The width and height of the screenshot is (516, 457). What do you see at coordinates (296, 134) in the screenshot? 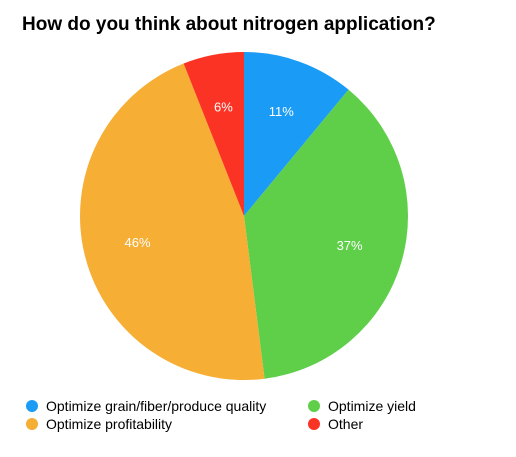
I see `pie-slice-quality` at bounding box center [296, 134].